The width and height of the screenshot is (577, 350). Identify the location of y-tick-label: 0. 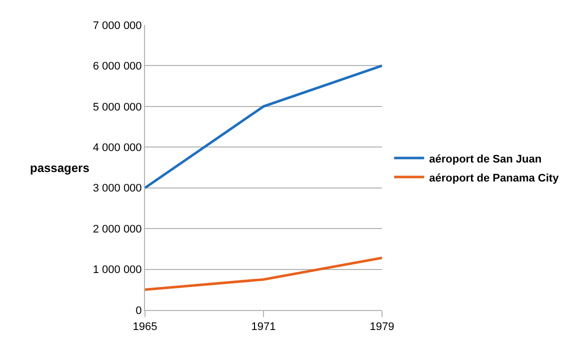
(139, 310).